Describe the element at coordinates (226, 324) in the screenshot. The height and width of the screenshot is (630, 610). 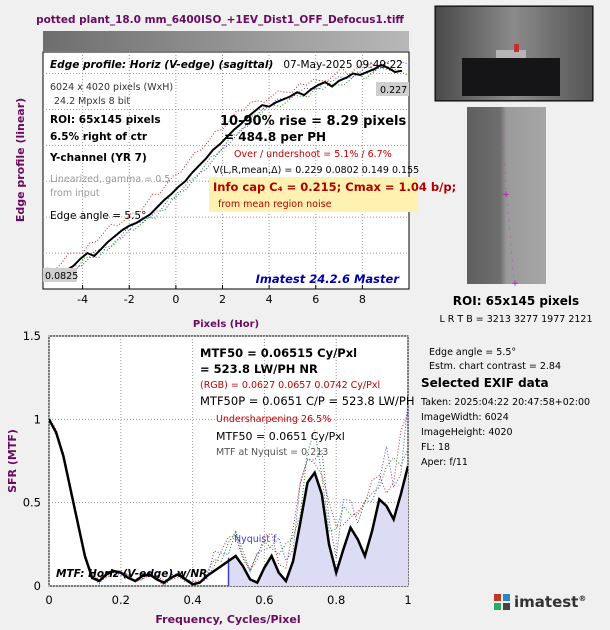
I see `edge-xlabel: Pixels (Hor)` at that location.